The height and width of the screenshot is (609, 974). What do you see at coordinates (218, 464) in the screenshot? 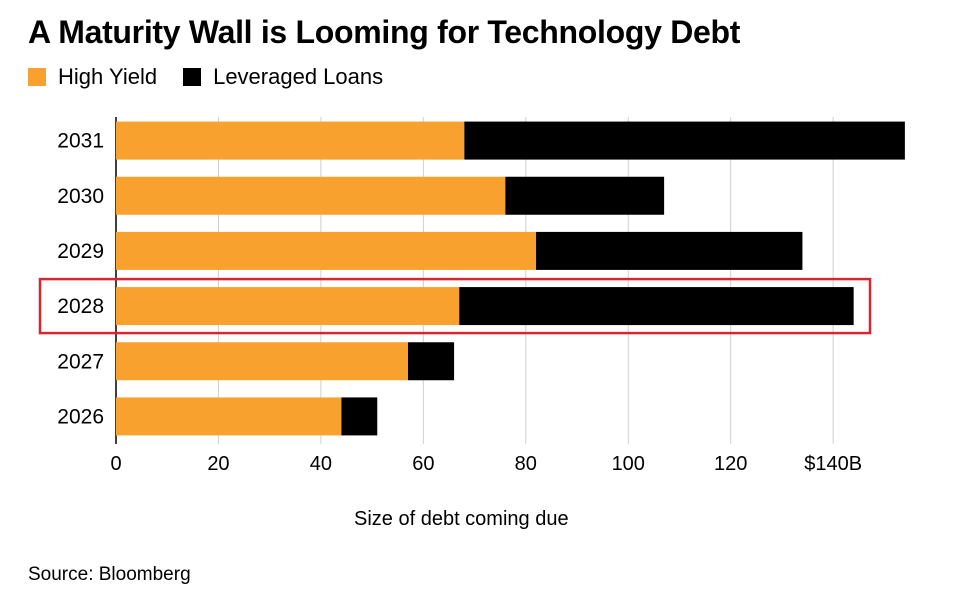
I see `x-tick-label: 20` at bounding box center [218, 464].